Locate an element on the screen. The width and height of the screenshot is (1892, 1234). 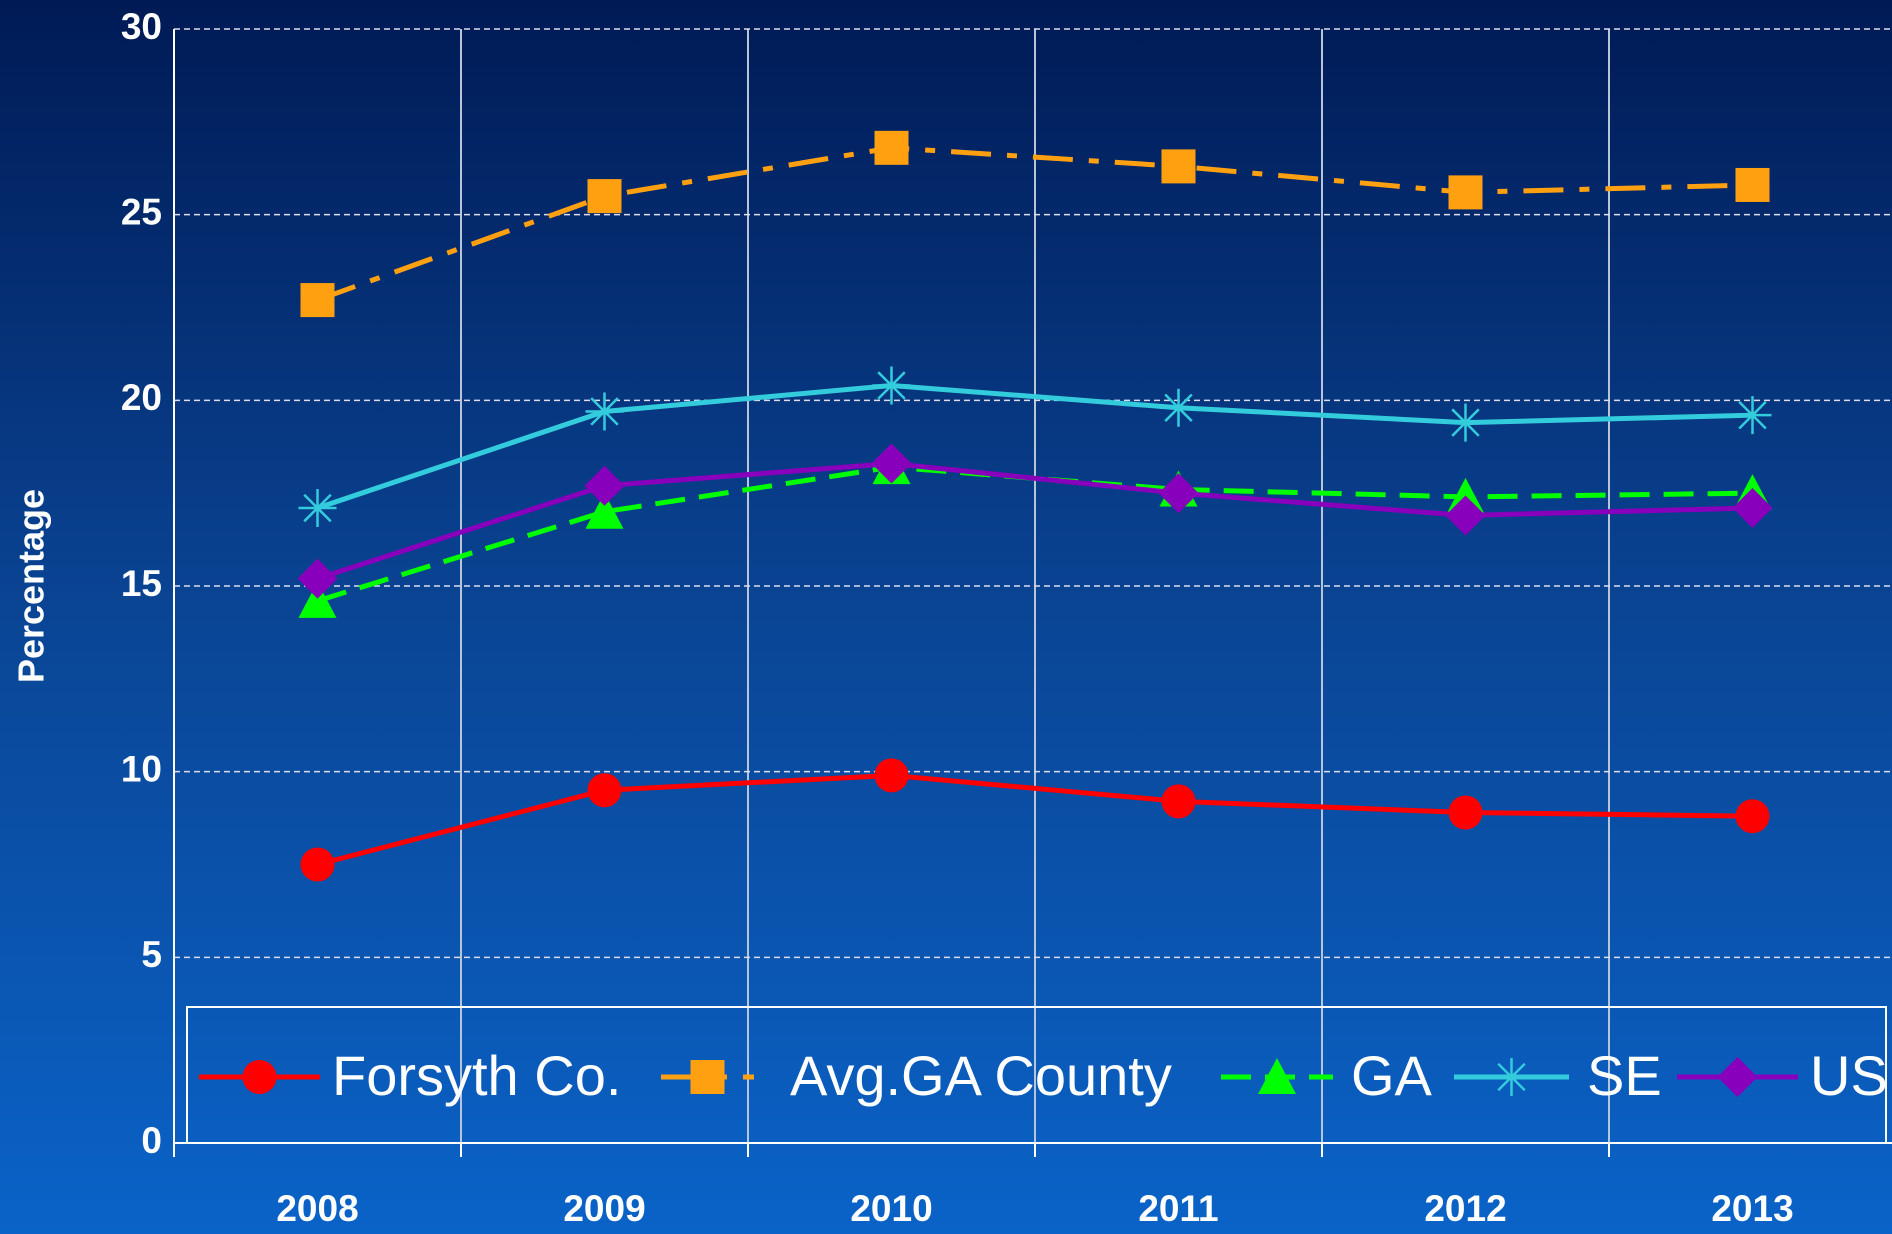
legend-label: GA is located at coordinates (1392, 1075).